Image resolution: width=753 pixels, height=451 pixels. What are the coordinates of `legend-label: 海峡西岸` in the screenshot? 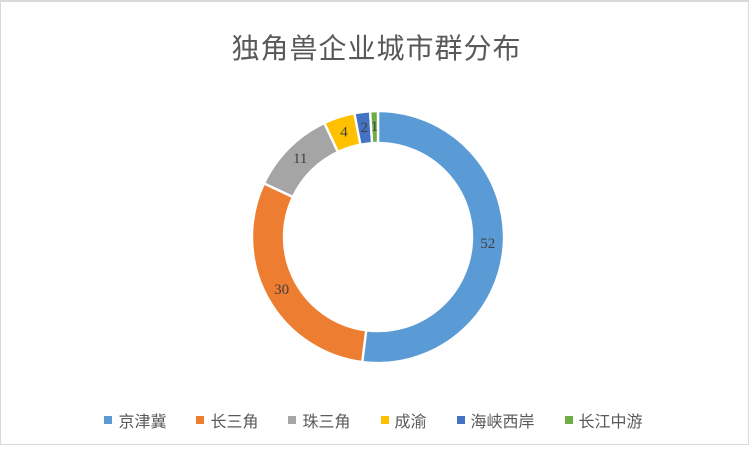 It's located at (502, 422).